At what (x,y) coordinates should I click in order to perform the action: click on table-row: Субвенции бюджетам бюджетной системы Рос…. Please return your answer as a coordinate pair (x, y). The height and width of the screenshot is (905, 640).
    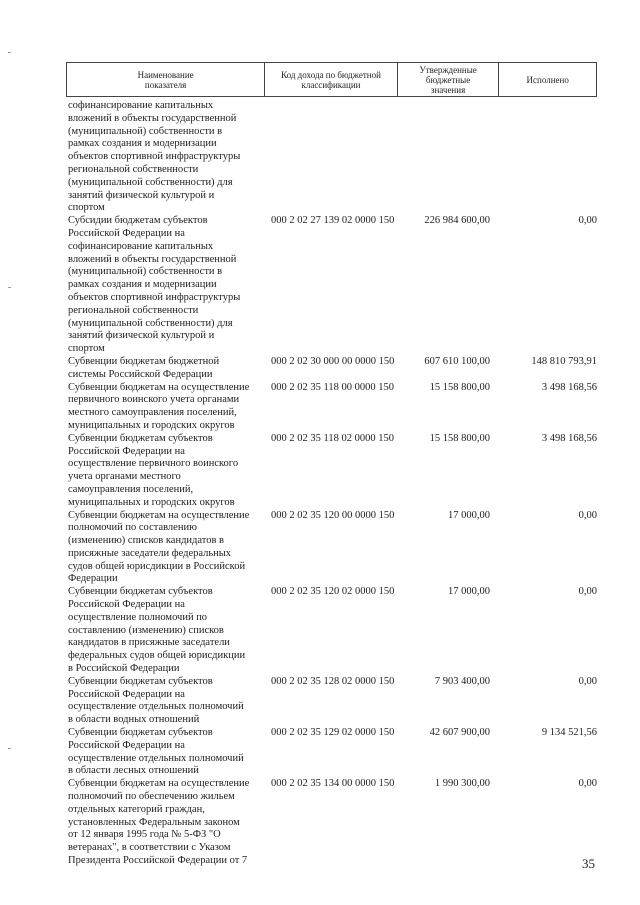
    Looking at the image, I should click on (331, 369).